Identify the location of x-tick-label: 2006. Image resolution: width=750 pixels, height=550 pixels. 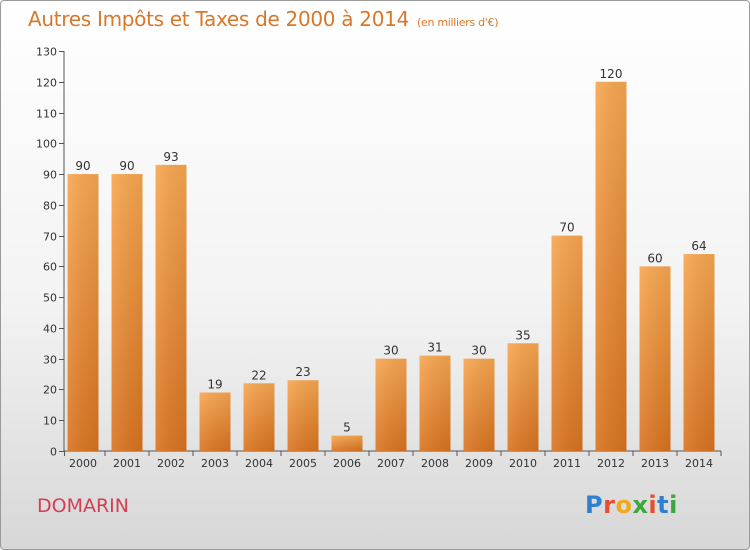
(347, 463).